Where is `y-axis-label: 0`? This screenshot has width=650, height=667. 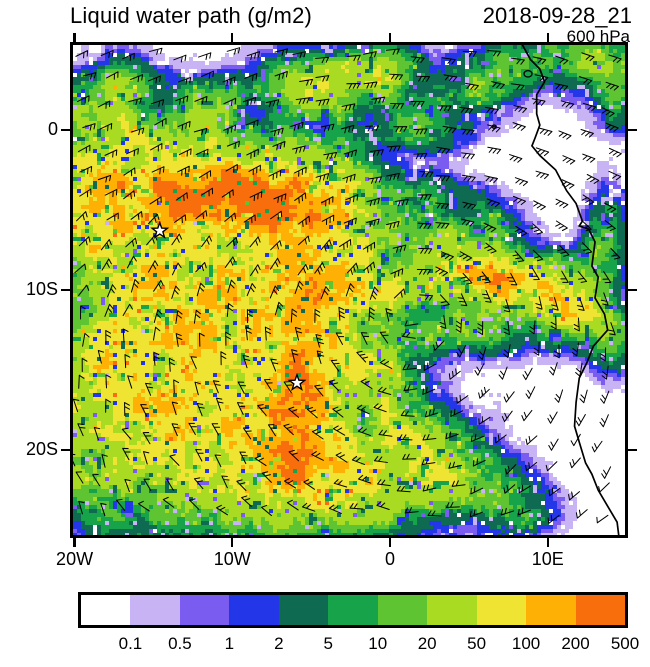
y-axis-label: 0 is located at coordinates (52, 128).